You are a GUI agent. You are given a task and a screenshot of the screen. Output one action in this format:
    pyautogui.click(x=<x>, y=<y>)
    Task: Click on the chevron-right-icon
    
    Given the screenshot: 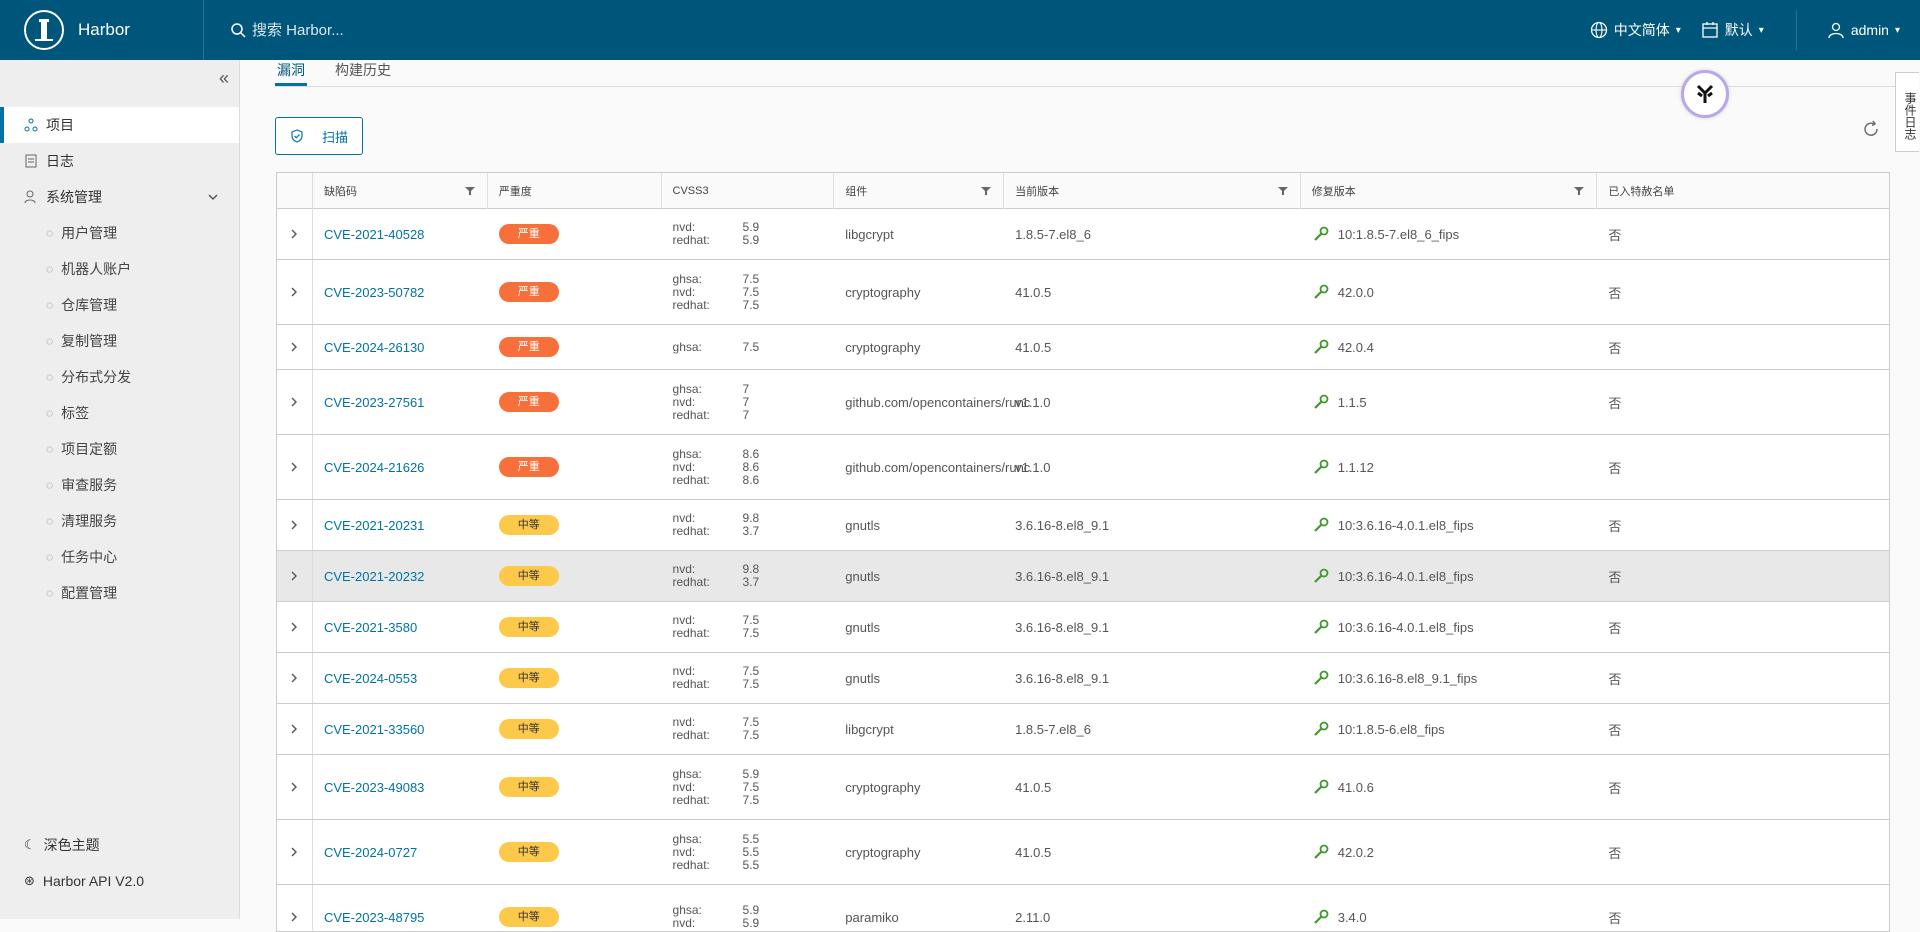 What is the action you would take?
    pyautogui.click(x=294, y=402)
    